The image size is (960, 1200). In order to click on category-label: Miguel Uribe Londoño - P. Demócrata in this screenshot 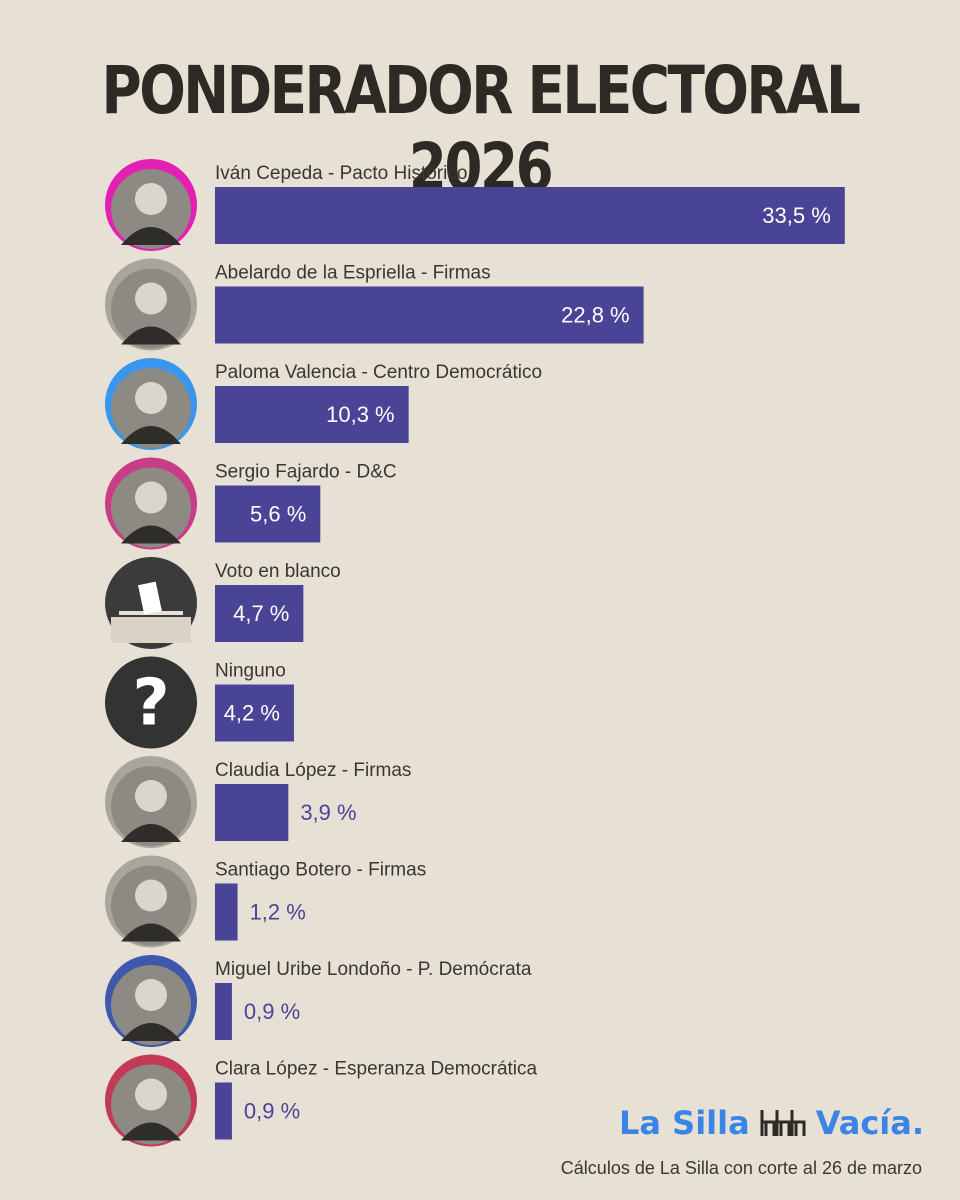, I will do `click(373, 969)`.